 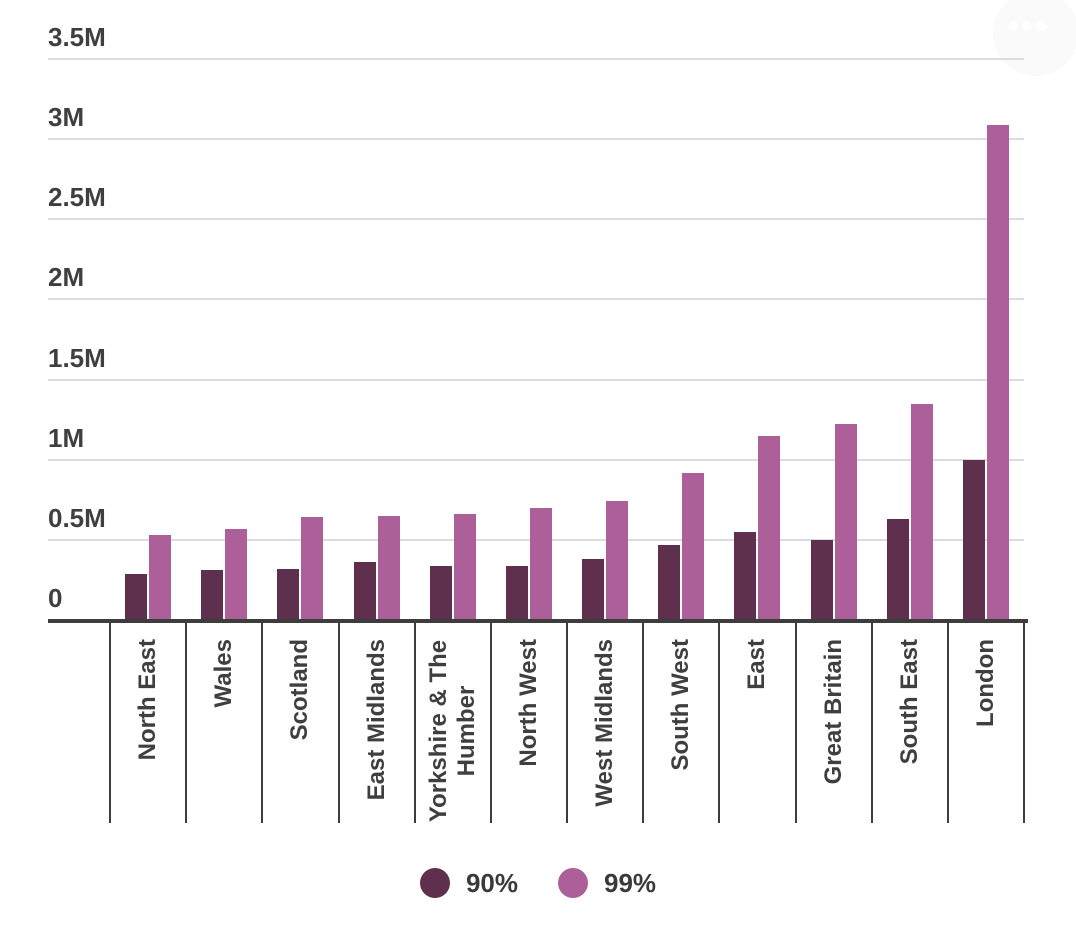 I want to click on x-tick-label-text: South West, so click(x=681, y=705).